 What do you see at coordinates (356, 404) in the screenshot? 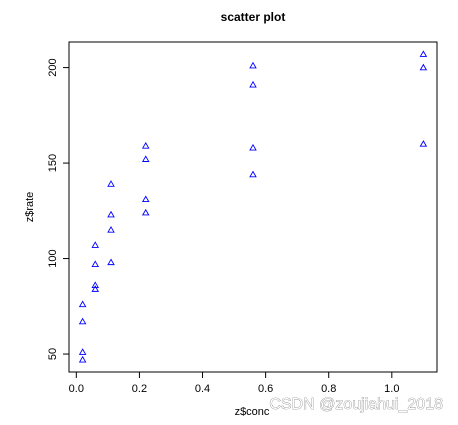
I see `watermark: CSDN @zoujiahui_2018` at bounding box center [356, 404].